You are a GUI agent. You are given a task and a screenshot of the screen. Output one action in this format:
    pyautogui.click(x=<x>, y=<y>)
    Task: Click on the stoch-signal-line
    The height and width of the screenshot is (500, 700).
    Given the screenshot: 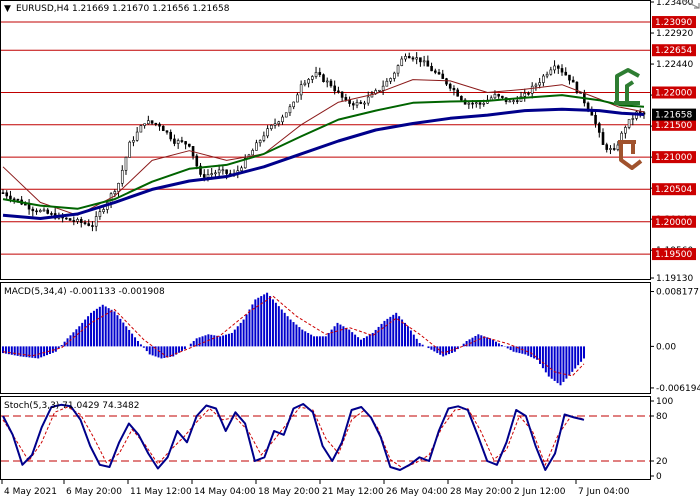 What is the action you would take?
    pyautogui.click(x=293, y=438)
    